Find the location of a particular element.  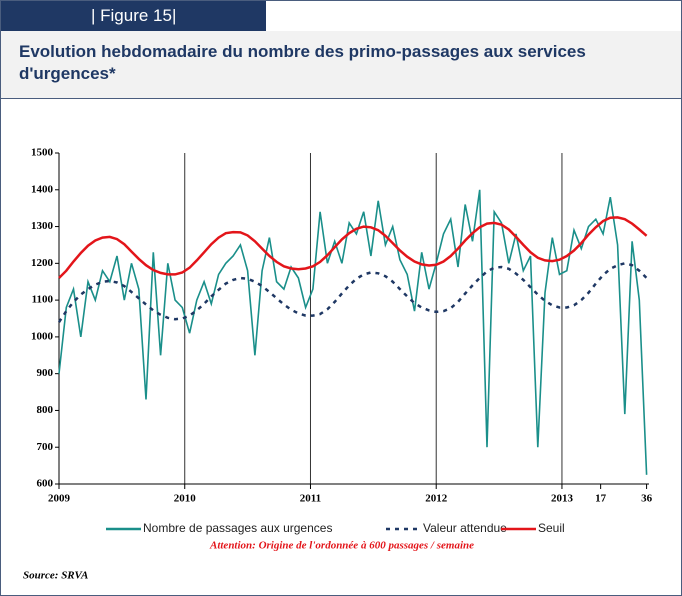

x-tick-label: 2010 is located at coordinates (185, 499).